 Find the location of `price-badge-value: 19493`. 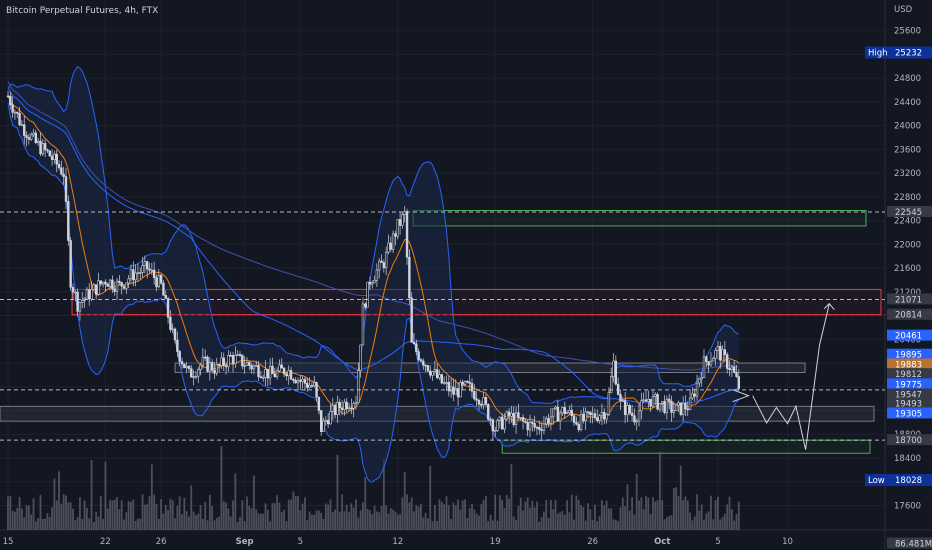

price-badge-value: 19493 is located at coordinates (908, 404).